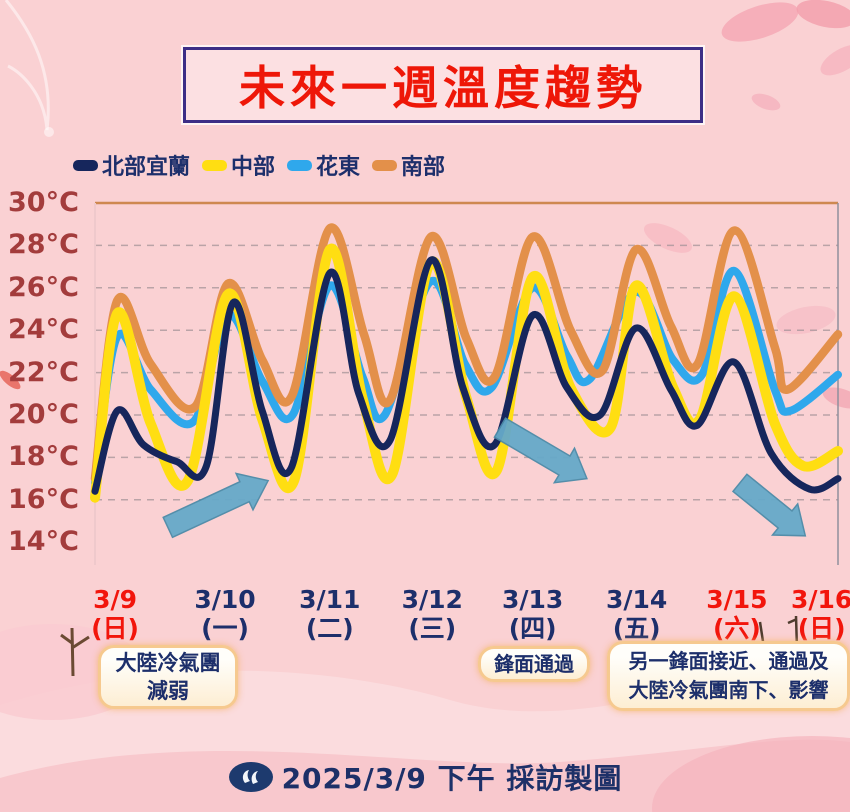 This screenshot has height=812, width=850. What do you see at coordinates (338, 167) in the screenshot?
I see `legend-label: 花東` at bounding box center [338, 167].